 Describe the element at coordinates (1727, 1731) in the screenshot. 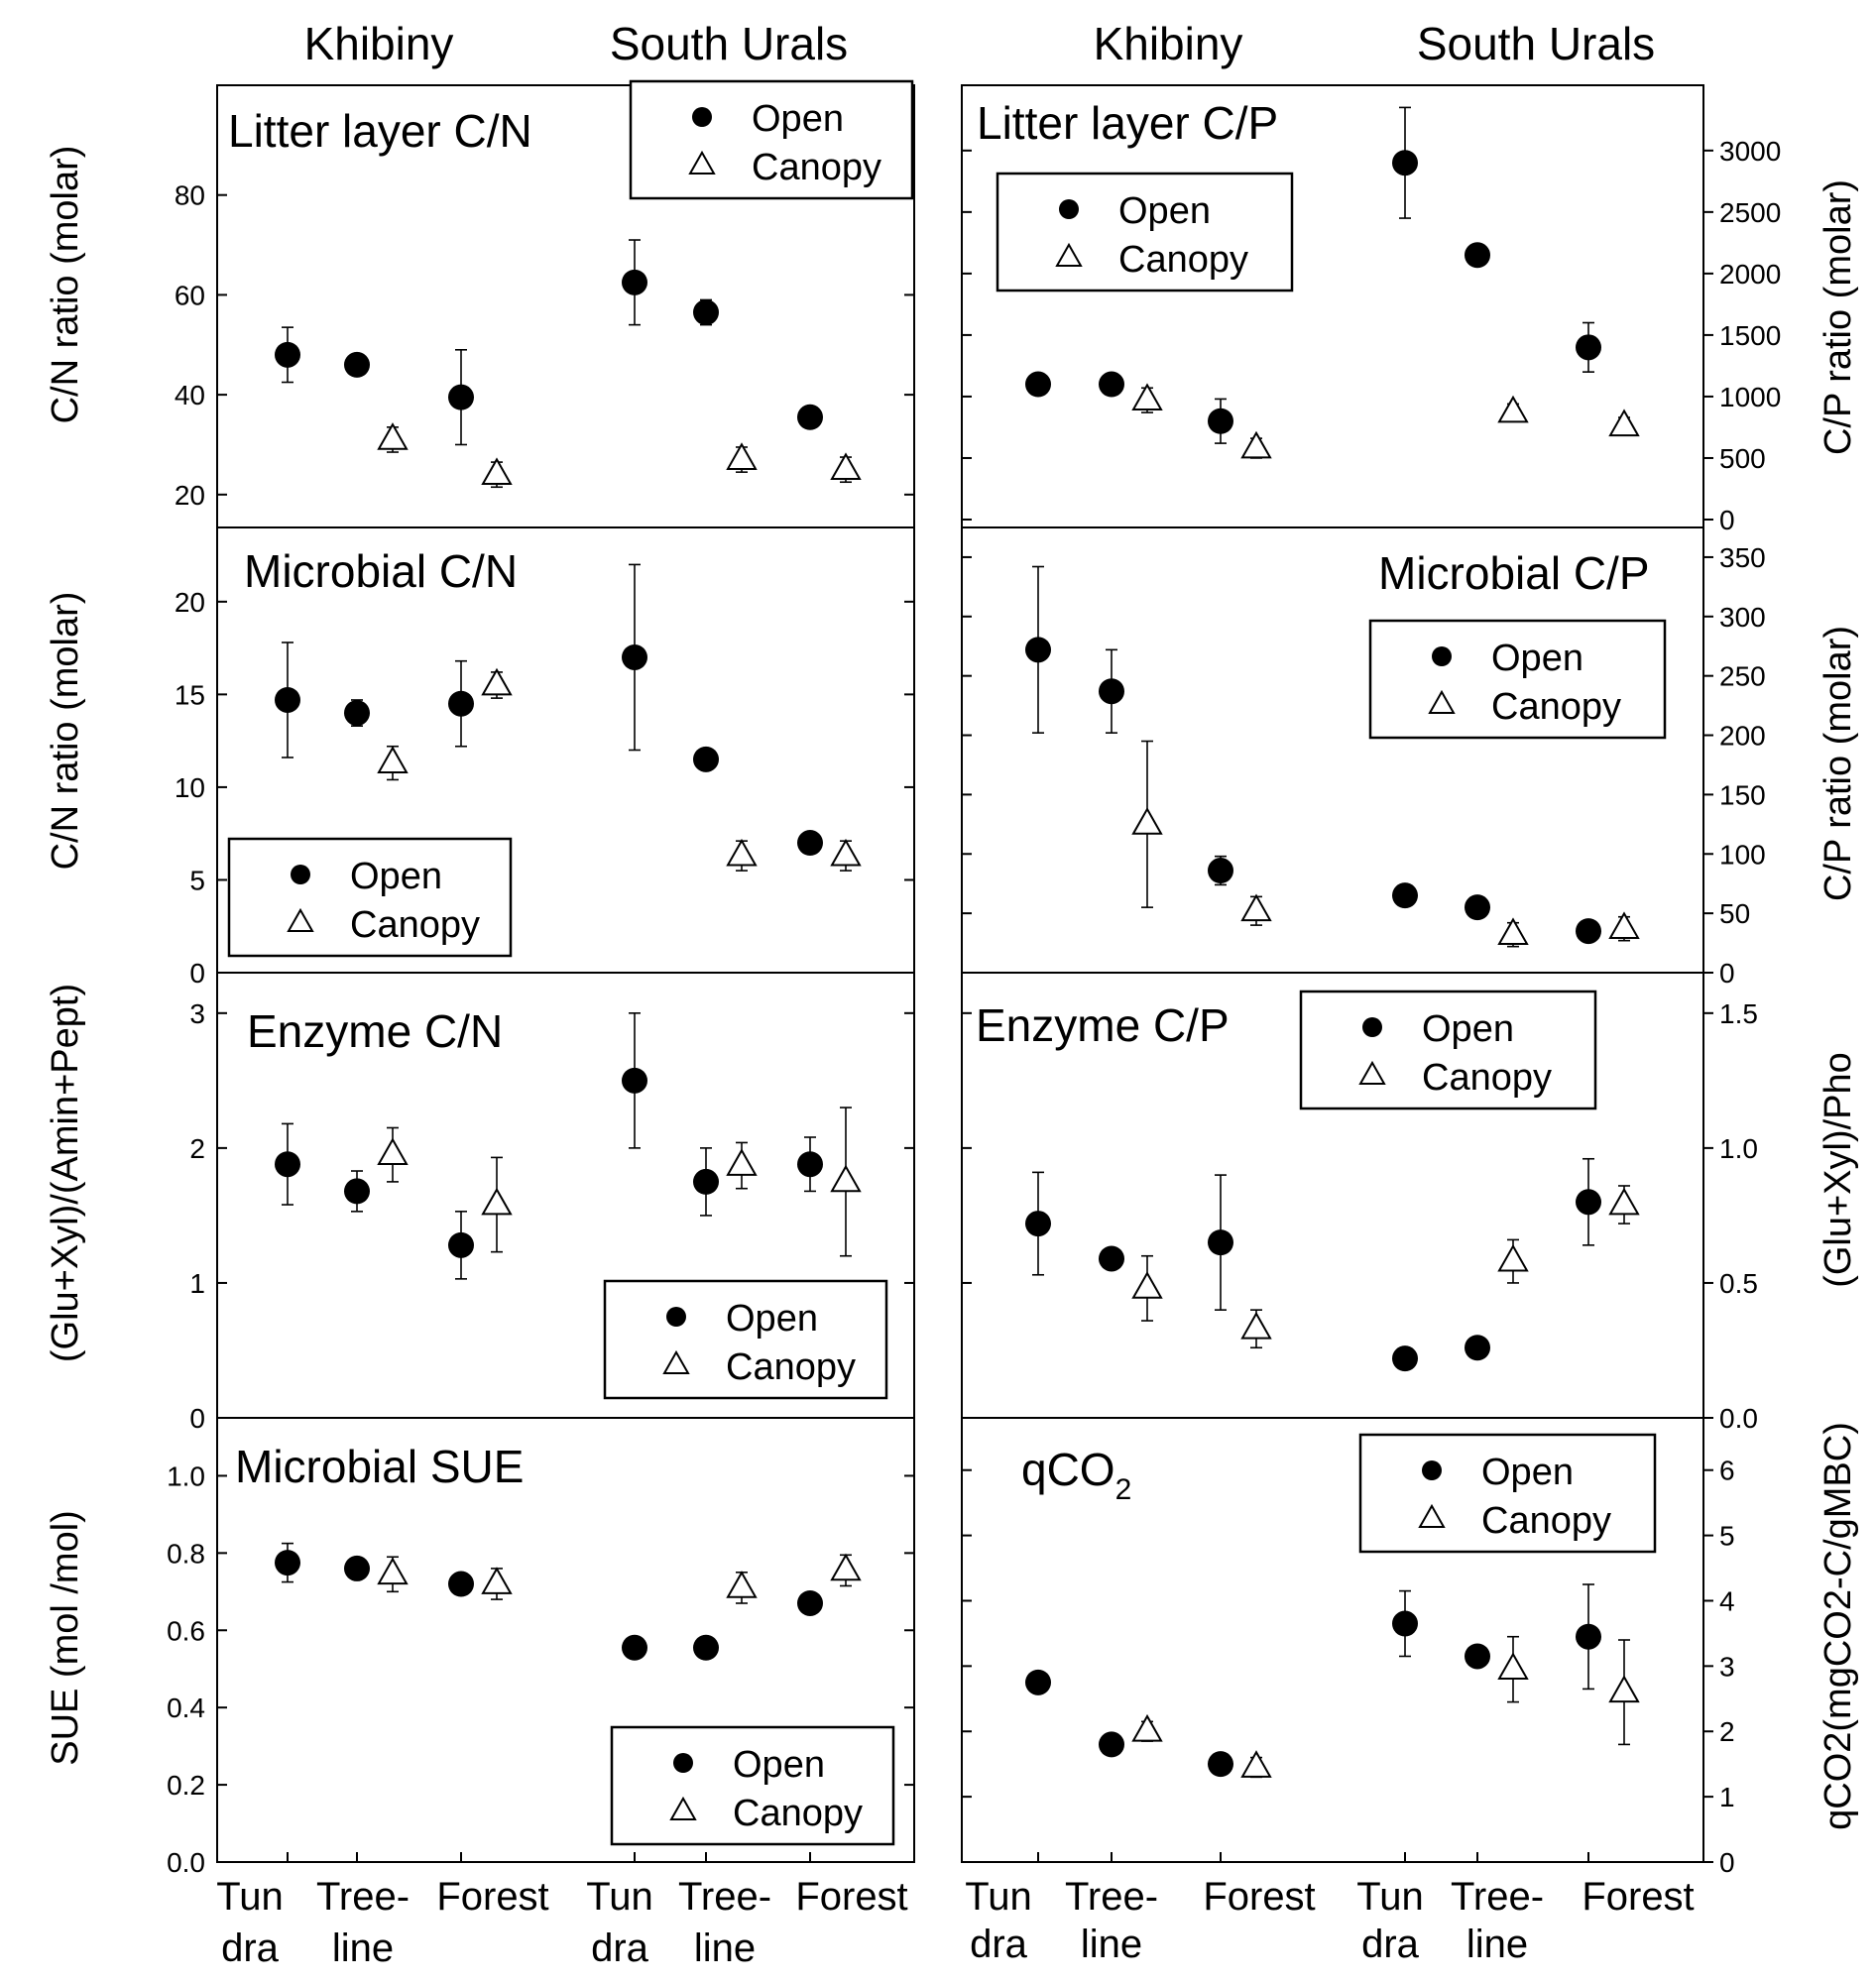

I see `y-tick-label: 2` at that location.